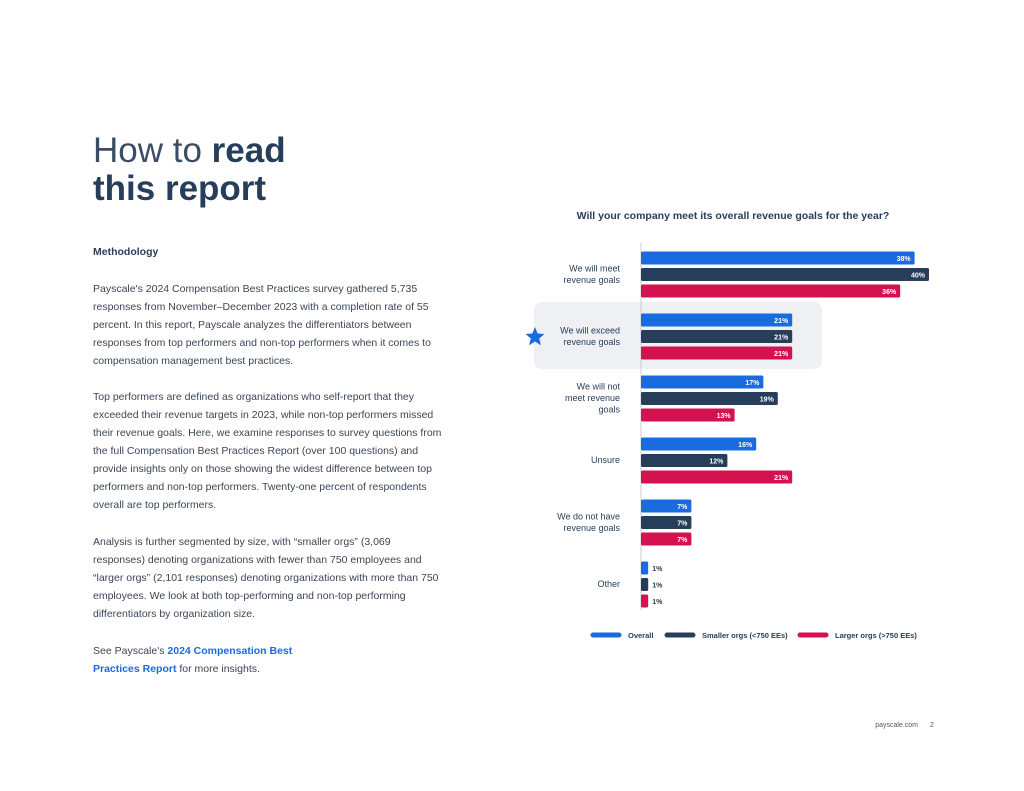  I want to click on label-line: We do not have, so click(588, 516).